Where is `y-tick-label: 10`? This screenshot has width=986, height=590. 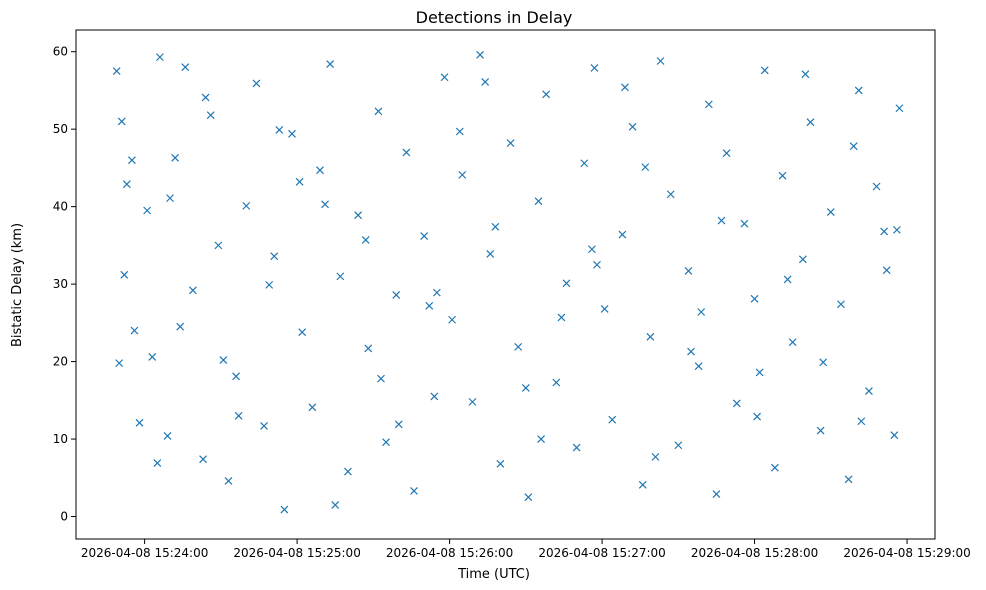 y-tick-label: 10 is located at coordinates (60, 439).